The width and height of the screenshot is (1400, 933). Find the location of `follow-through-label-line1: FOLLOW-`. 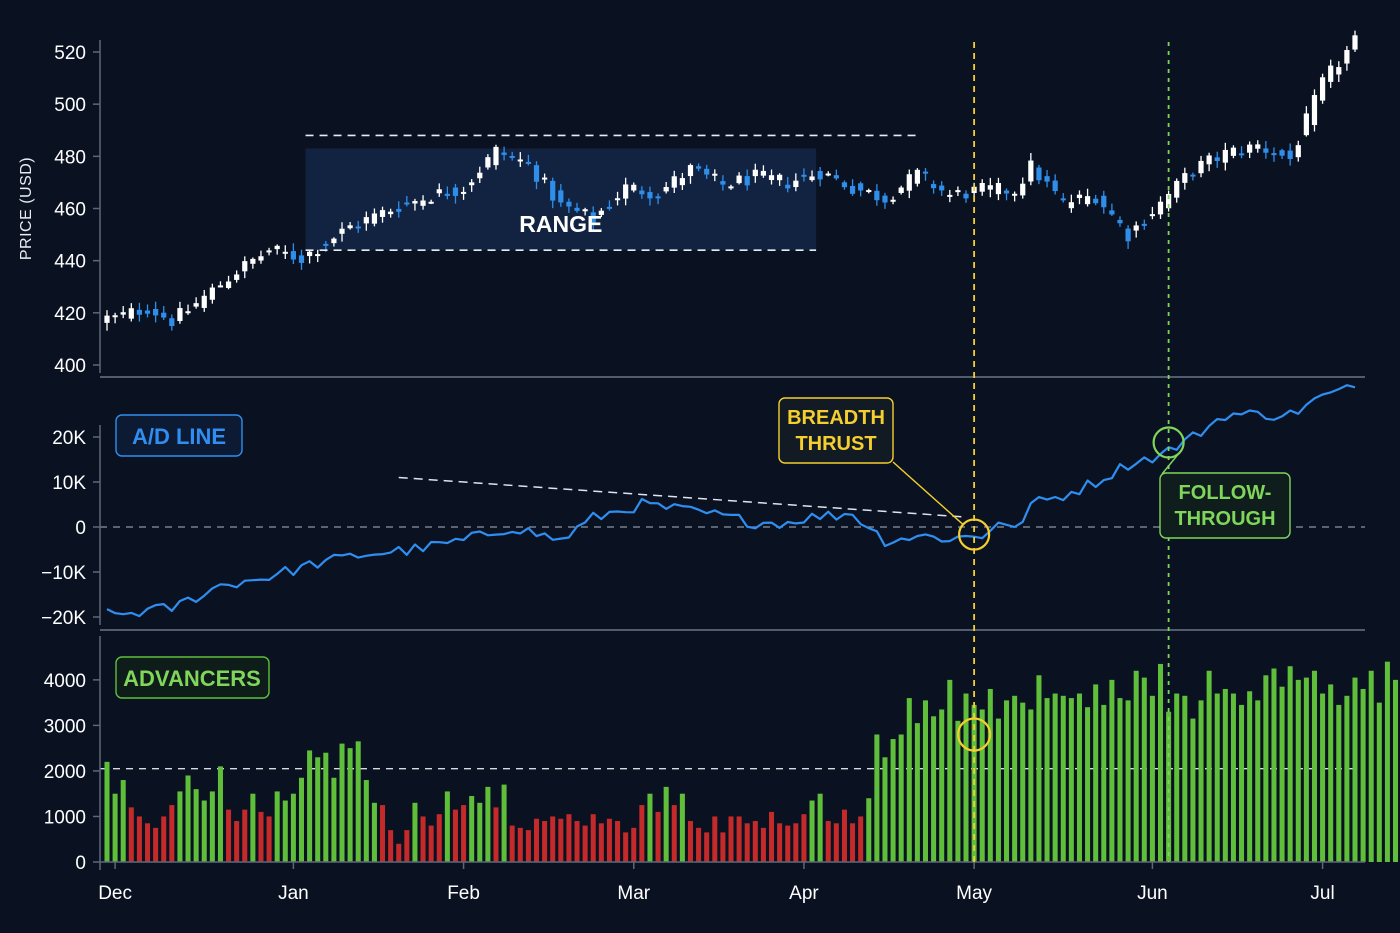

follow-through-label-line1: FOLLOW- is located at coordinates (1225, 493).